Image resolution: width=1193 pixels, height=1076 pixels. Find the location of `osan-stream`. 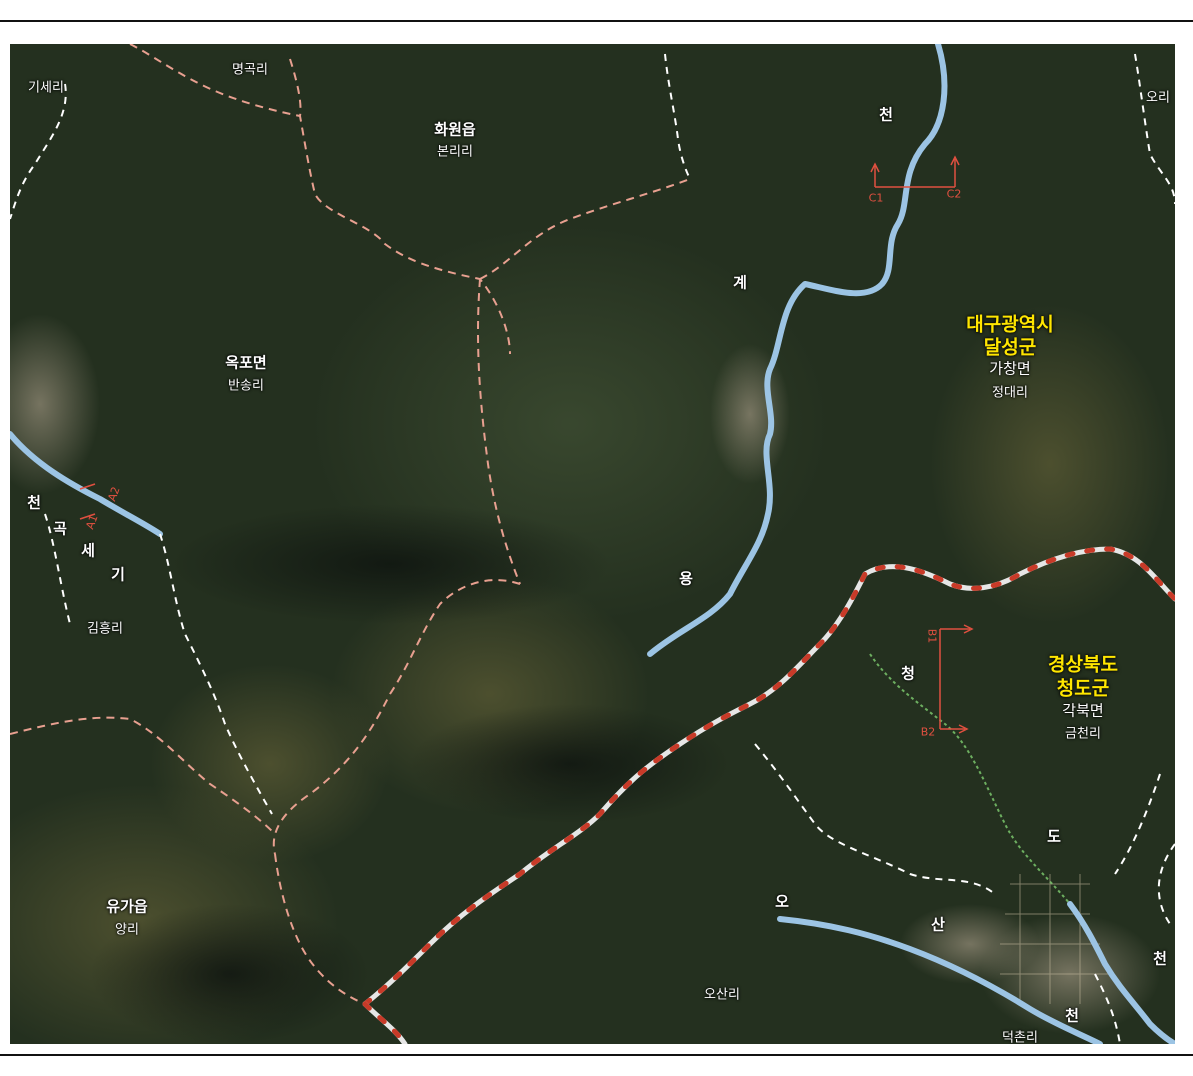

osan-stream is located at coordinates (940, 980).